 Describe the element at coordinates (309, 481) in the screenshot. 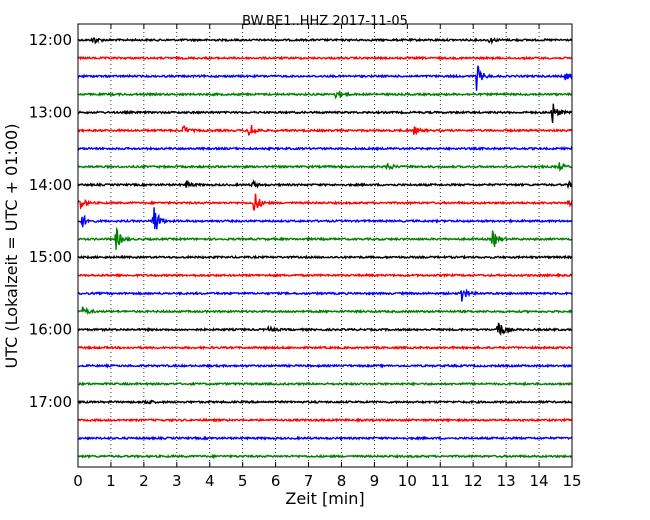

I see `x-tick-label: 7` at that location.